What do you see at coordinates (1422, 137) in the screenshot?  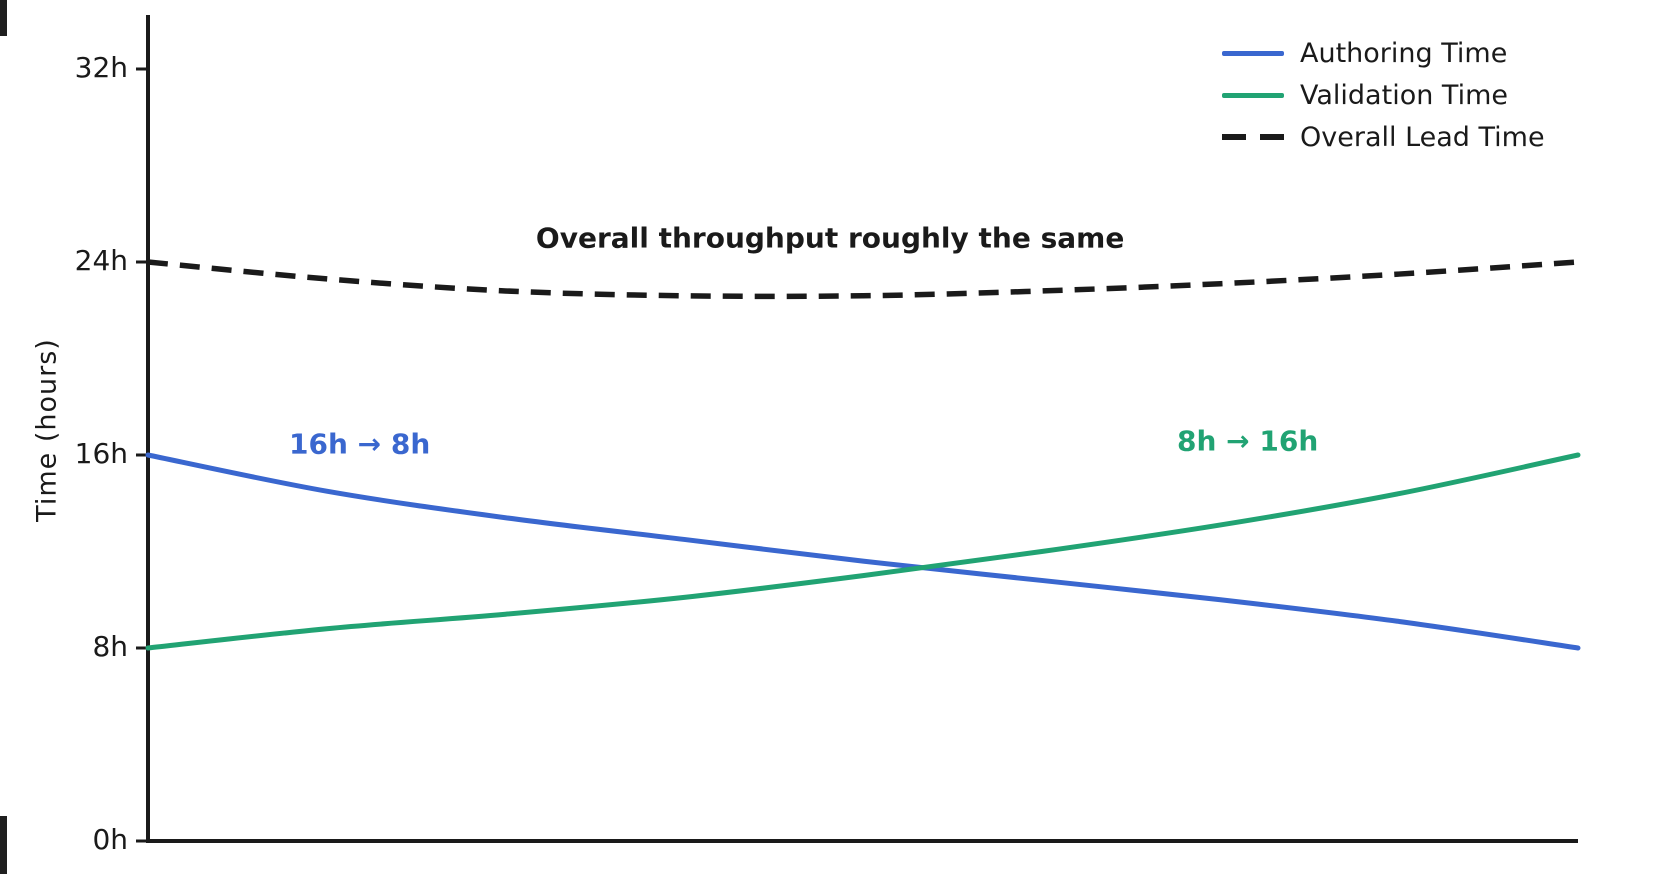 I see `legend-label-overall: Overall Lead Time` at bounding box center [1422, 137].